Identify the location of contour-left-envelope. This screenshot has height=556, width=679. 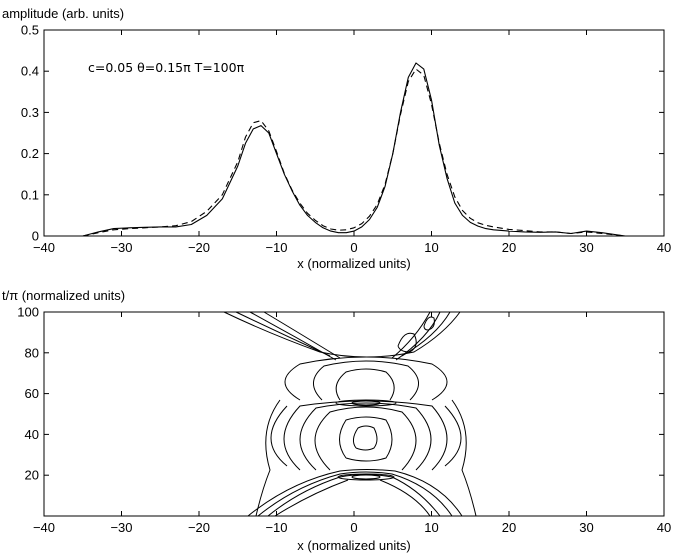
(268, 458).